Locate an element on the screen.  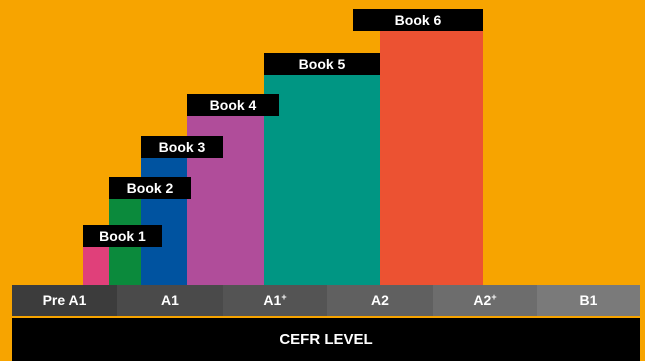
book-3-label: Book 3 is located at coordinates (182, 147).